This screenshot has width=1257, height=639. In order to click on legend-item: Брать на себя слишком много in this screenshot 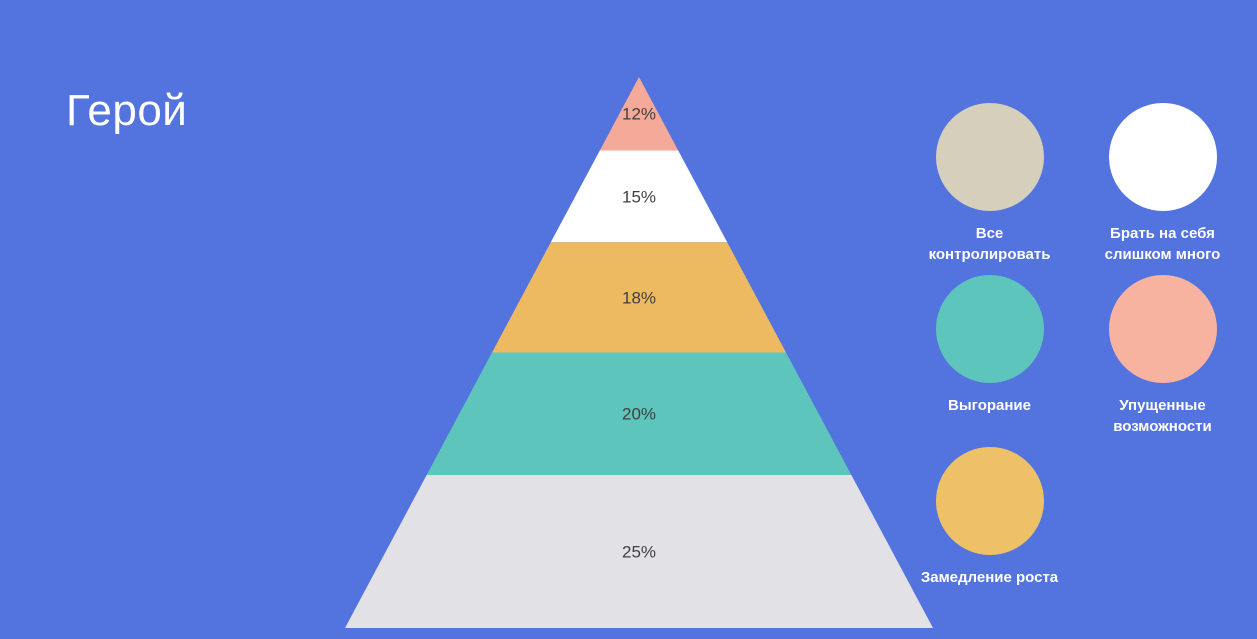, I will do `click(1162, 184)`.